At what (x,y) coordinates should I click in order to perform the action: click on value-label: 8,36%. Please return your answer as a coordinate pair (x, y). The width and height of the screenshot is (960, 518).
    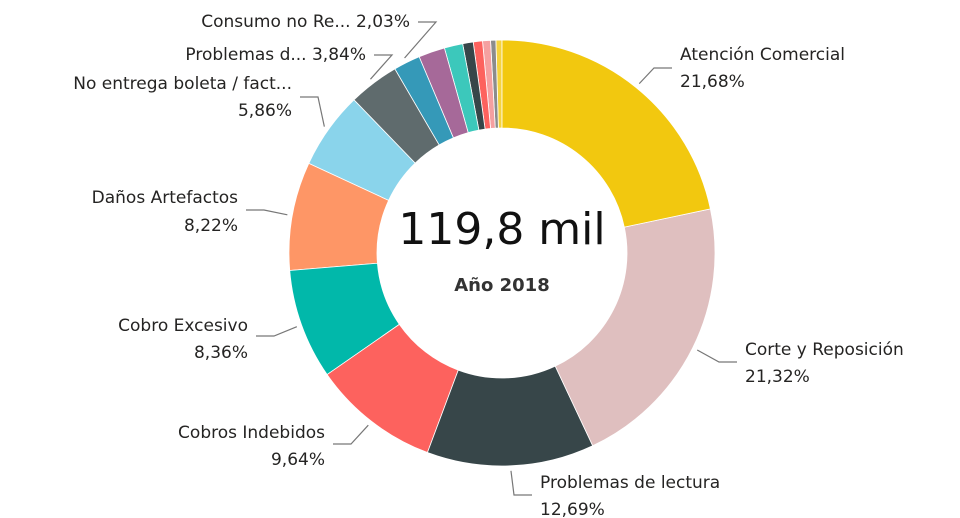
    Looking at the image, I should click on (221, 353).